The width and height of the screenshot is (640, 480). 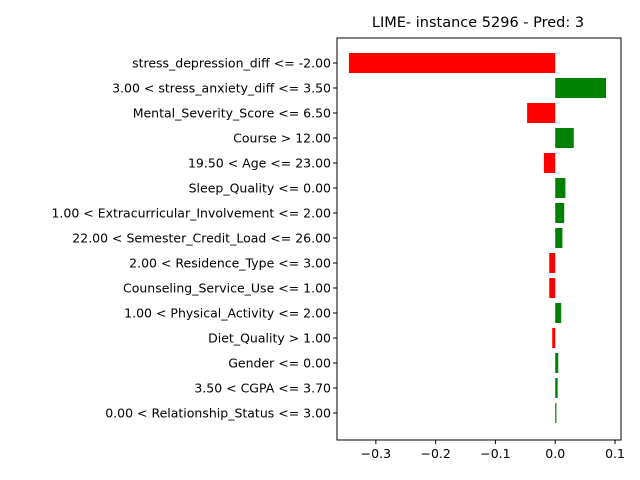 What do you see at coordinates (269, 338) in the screenshot?
I see `y-tick-label: Diet_Quality > 1.00` at bounding box center [269, 338].